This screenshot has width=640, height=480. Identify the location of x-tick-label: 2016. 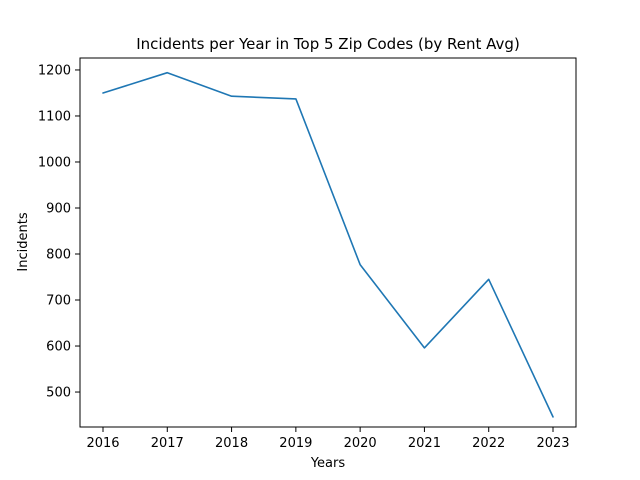
(102, 443).